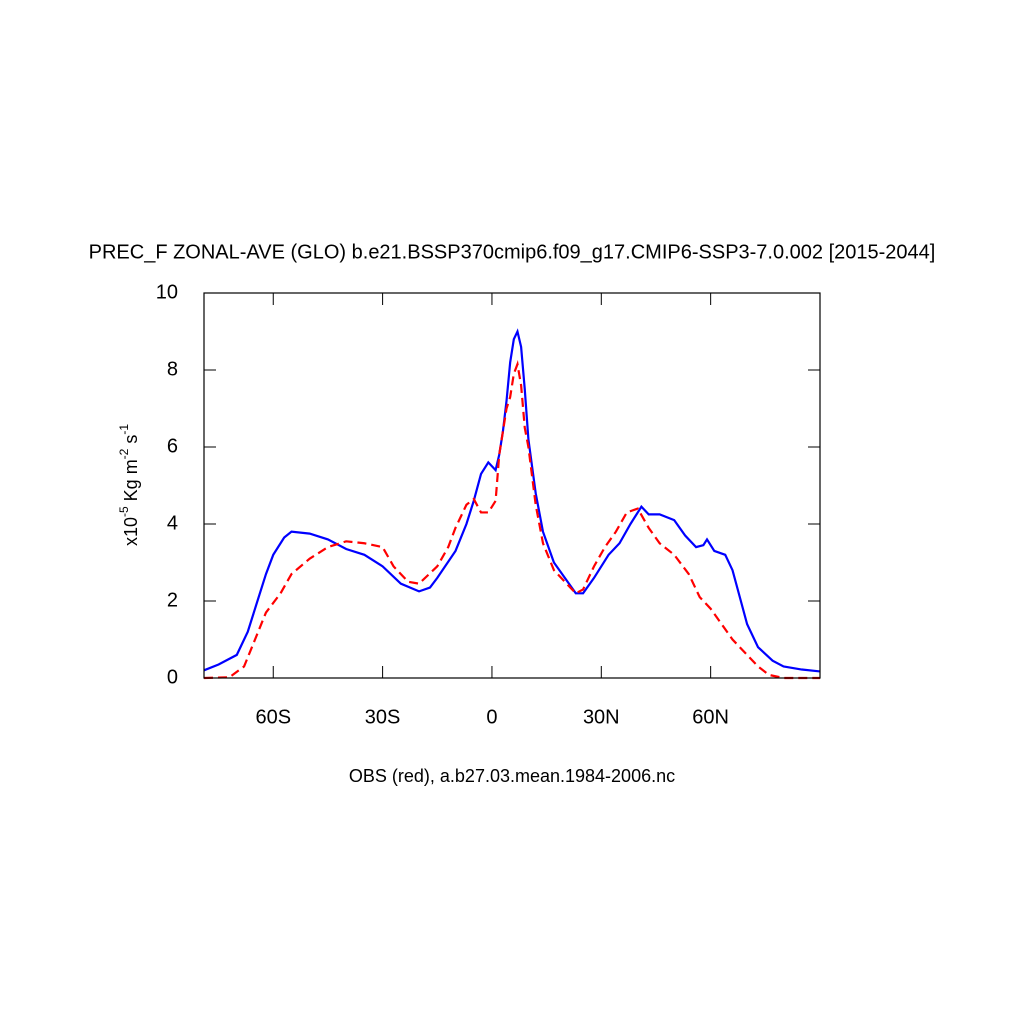  I want to click on y-tick-label: 4, so click(172, 523).